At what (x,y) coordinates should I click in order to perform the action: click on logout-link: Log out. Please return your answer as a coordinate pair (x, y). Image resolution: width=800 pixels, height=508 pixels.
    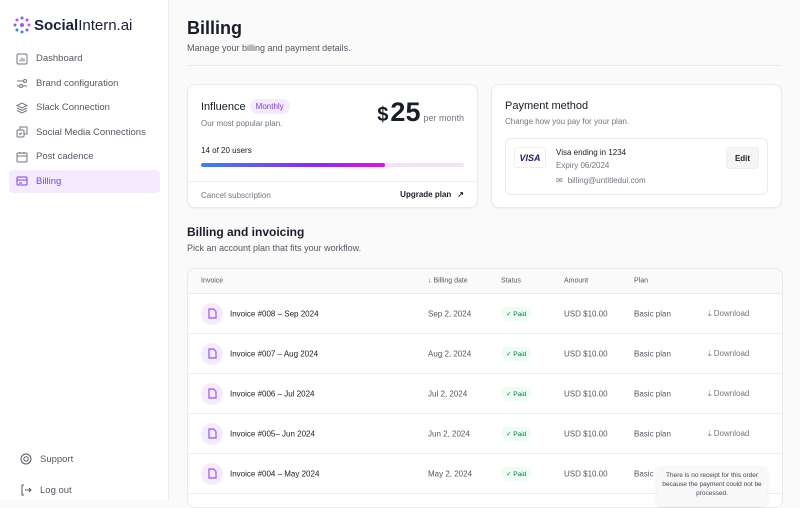
    Looking at the image, I should click on (90, 490).